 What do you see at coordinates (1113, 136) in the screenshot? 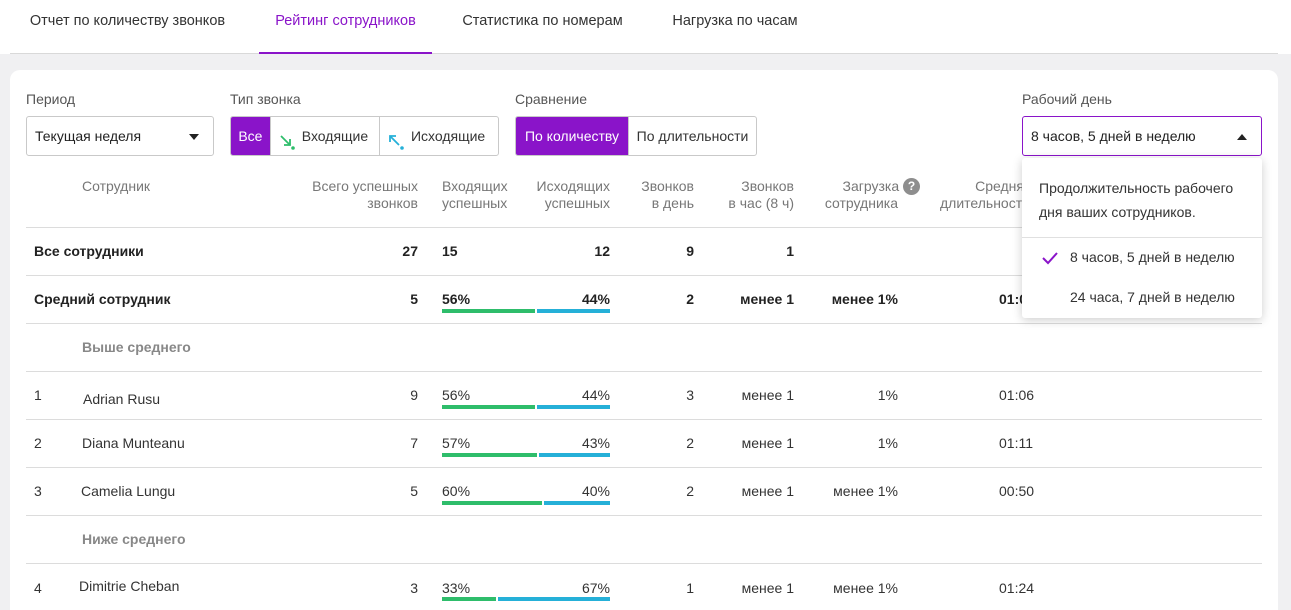
I see `workday-value: 8 часов, 5 дней в неделю` at bounding box center [1113, 136].